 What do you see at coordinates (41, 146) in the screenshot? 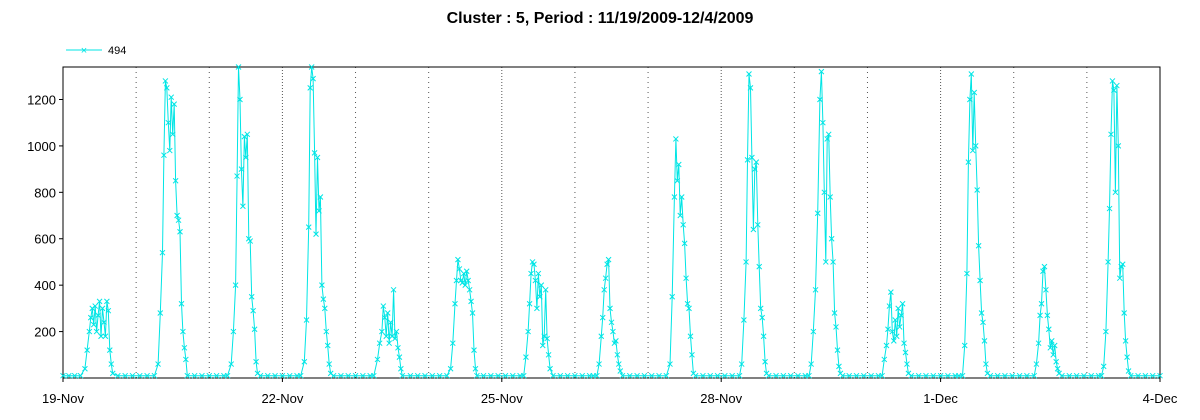
I see `y-tick-label: 1000` at bounding box center [41, 146].